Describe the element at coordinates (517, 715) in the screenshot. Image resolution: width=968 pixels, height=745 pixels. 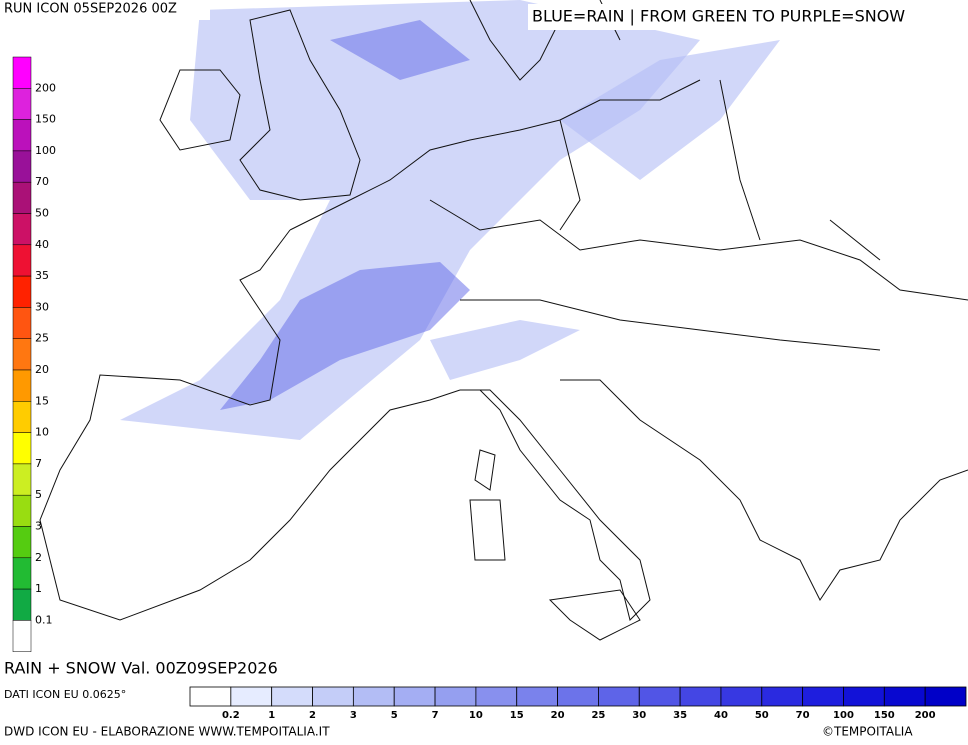
I see `rain-label: 15` at that location.